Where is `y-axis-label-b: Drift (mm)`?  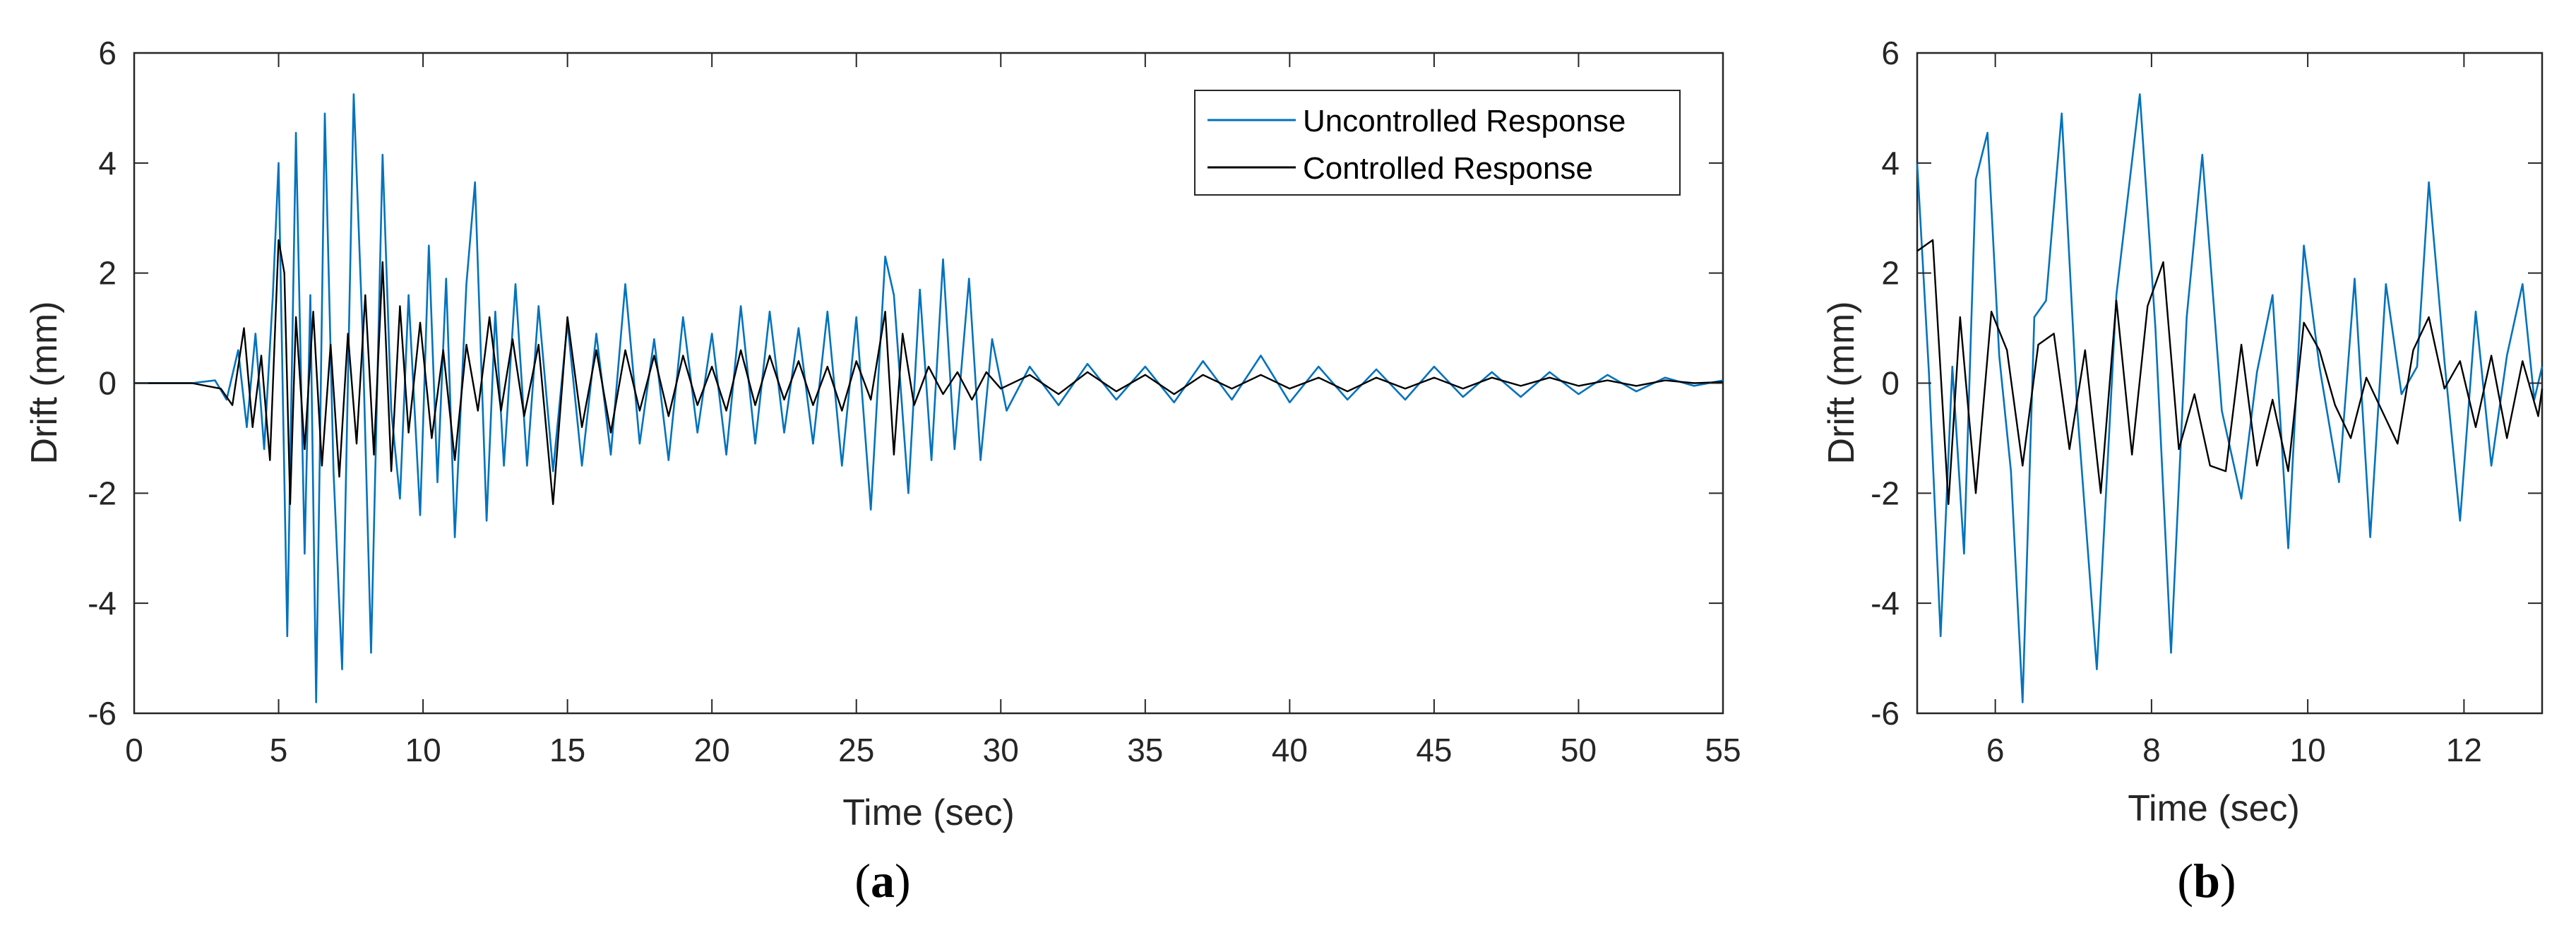 y-axis-label-b: Drift (mm) is located at coordinates (1841, 382).